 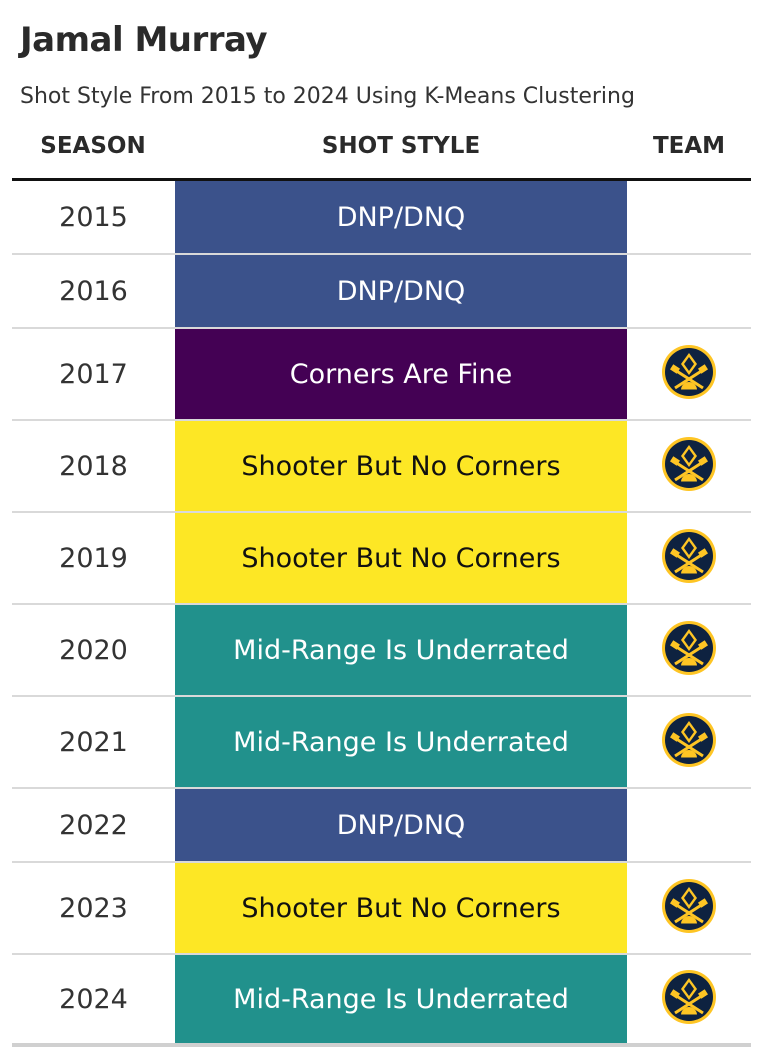 What do you see at coordinates (93, 908) in the screenshot?
I see `season-cell: 2023` at bounding box center [93, 908].